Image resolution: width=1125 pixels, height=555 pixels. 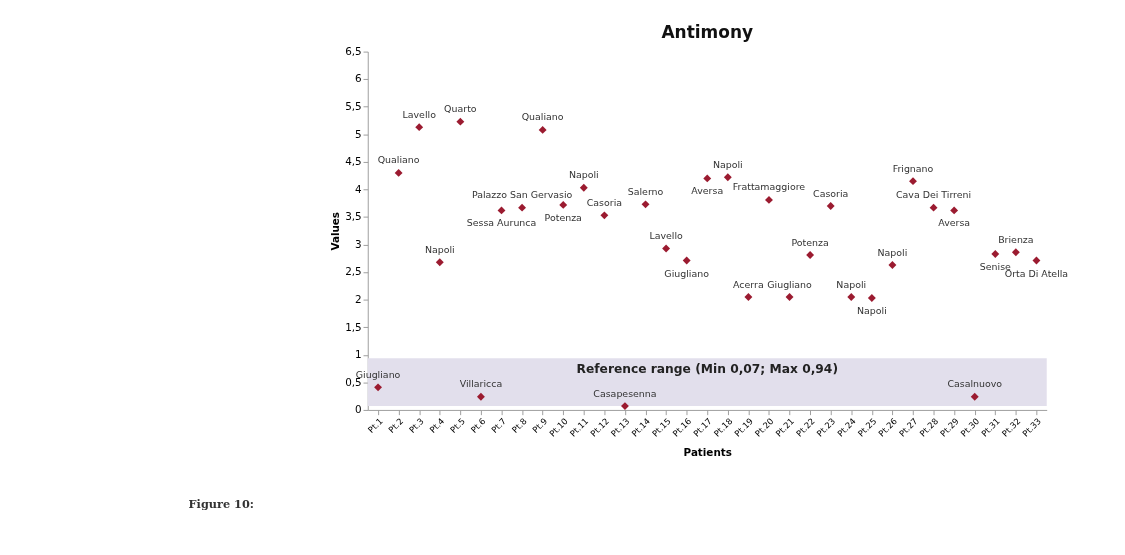 What do you see at coordinates (358, 354) in the screenshot?
I see `y-tick-label: 1` at bounding box center [358, 354].